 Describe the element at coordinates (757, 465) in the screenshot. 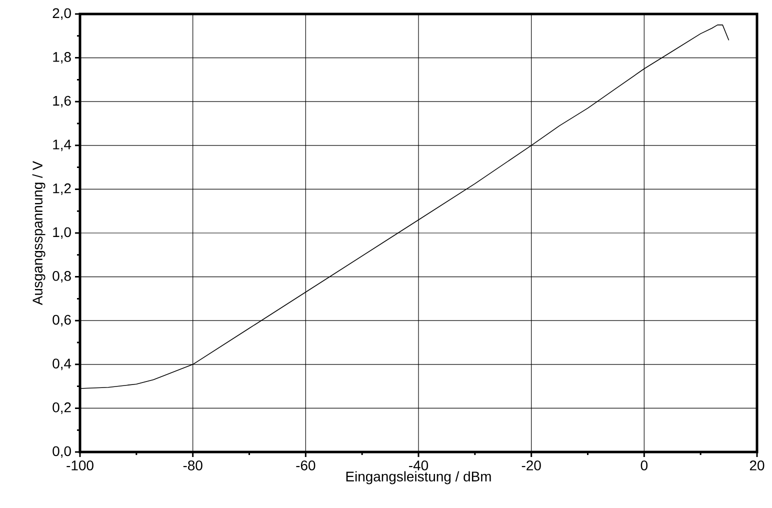

I see `x-tick-label: 20` at that location.